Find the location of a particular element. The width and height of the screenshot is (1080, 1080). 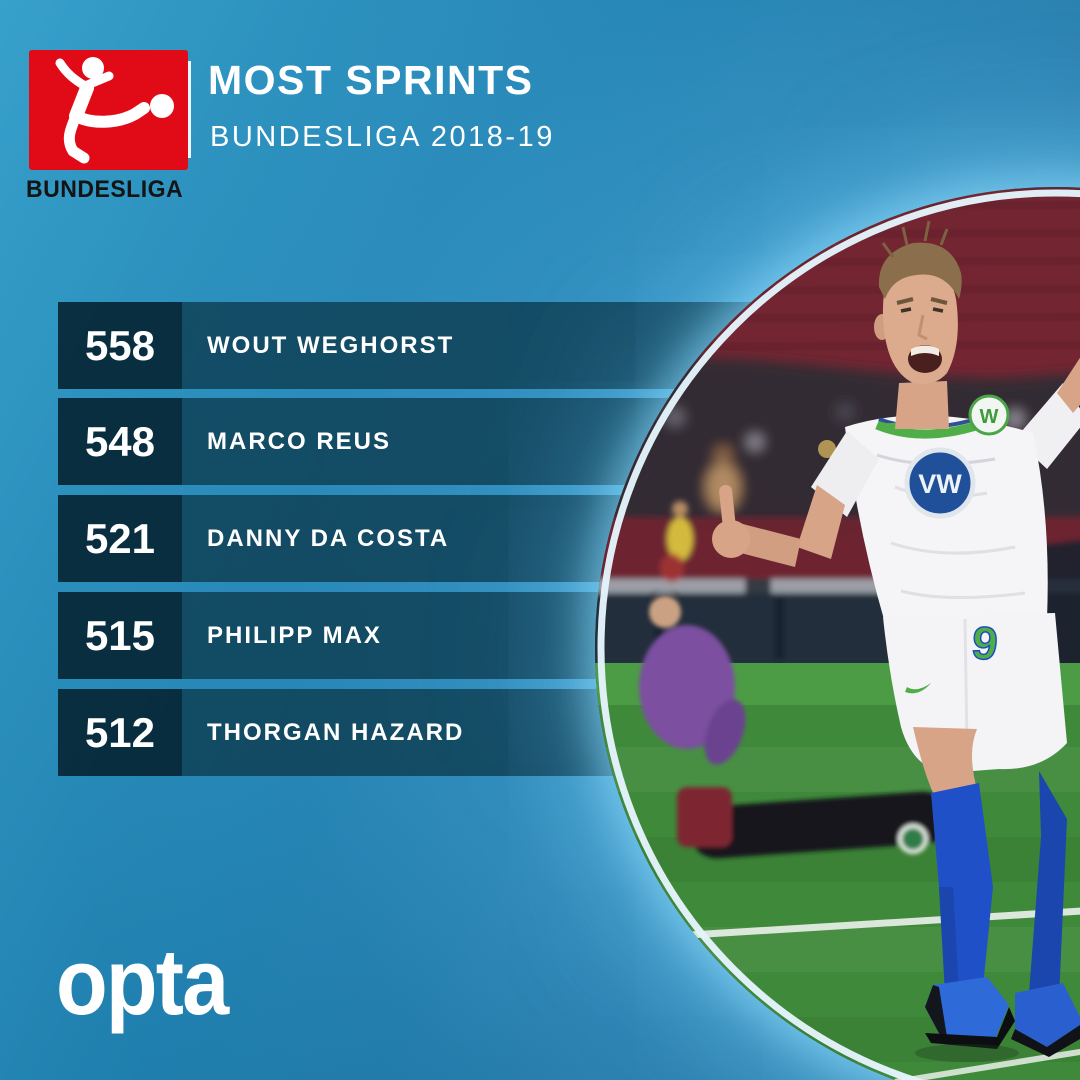

steward-figure is located at coordinates (680, 539).